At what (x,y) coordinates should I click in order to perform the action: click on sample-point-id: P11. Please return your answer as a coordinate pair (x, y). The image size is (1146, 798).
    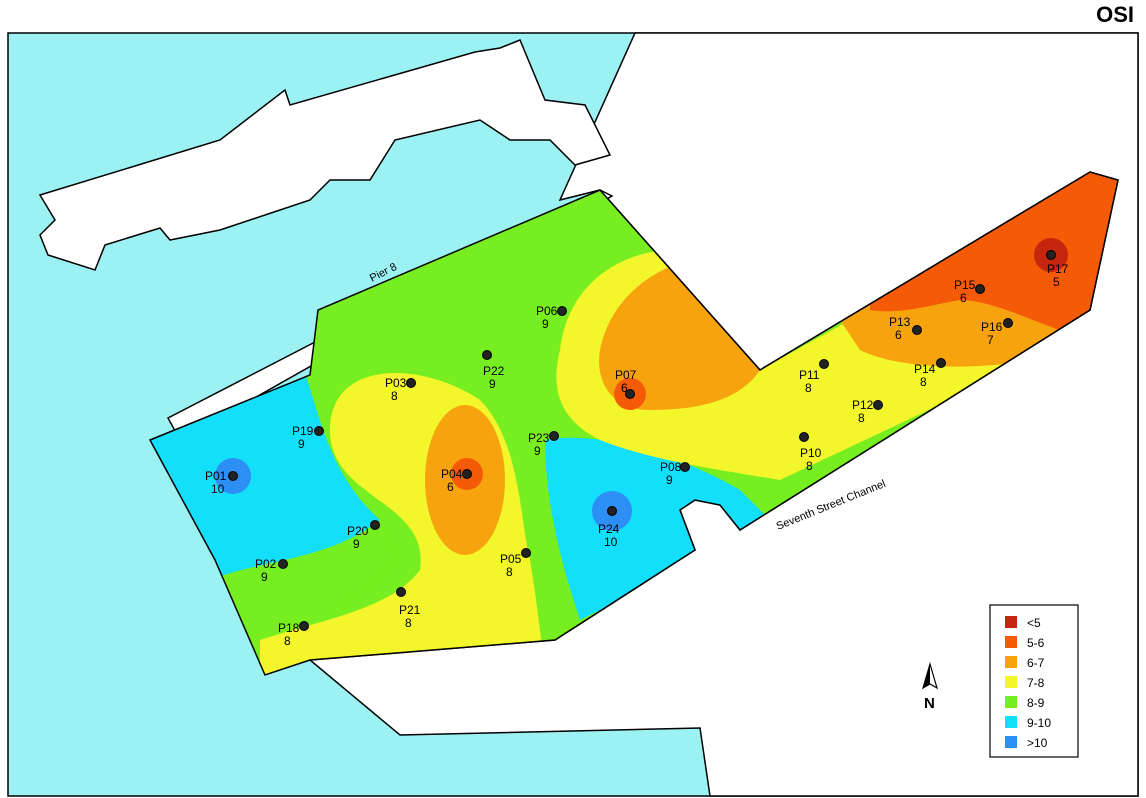
    Looking at the image, I should click on (809, 375).